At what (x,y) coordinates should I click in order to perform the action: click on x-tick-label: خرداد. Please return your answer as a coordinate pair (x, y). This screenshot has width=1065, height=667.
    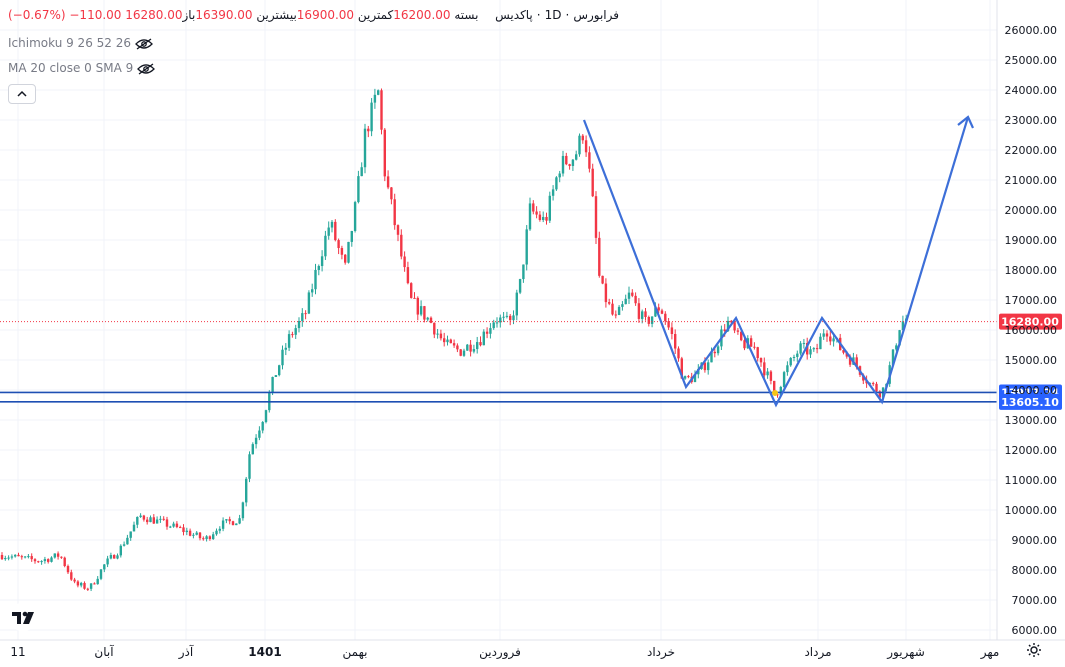
    Looking at the image, I should click on (661, 652).